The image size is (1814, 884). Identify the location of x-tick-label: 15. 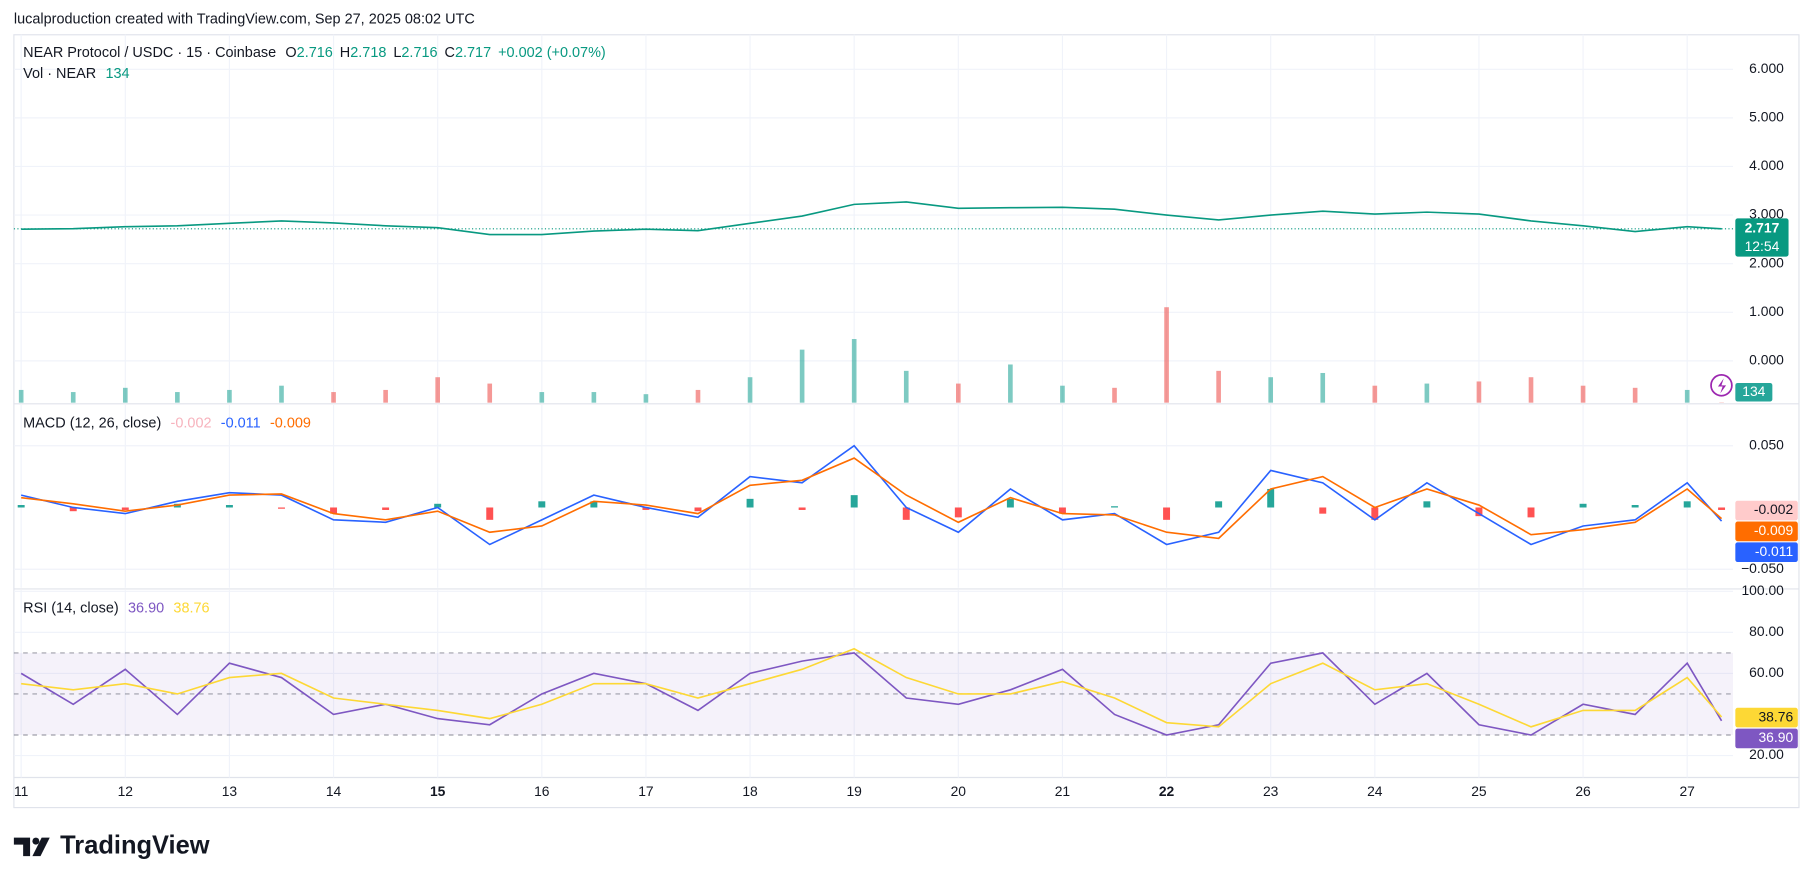
(438, 791).